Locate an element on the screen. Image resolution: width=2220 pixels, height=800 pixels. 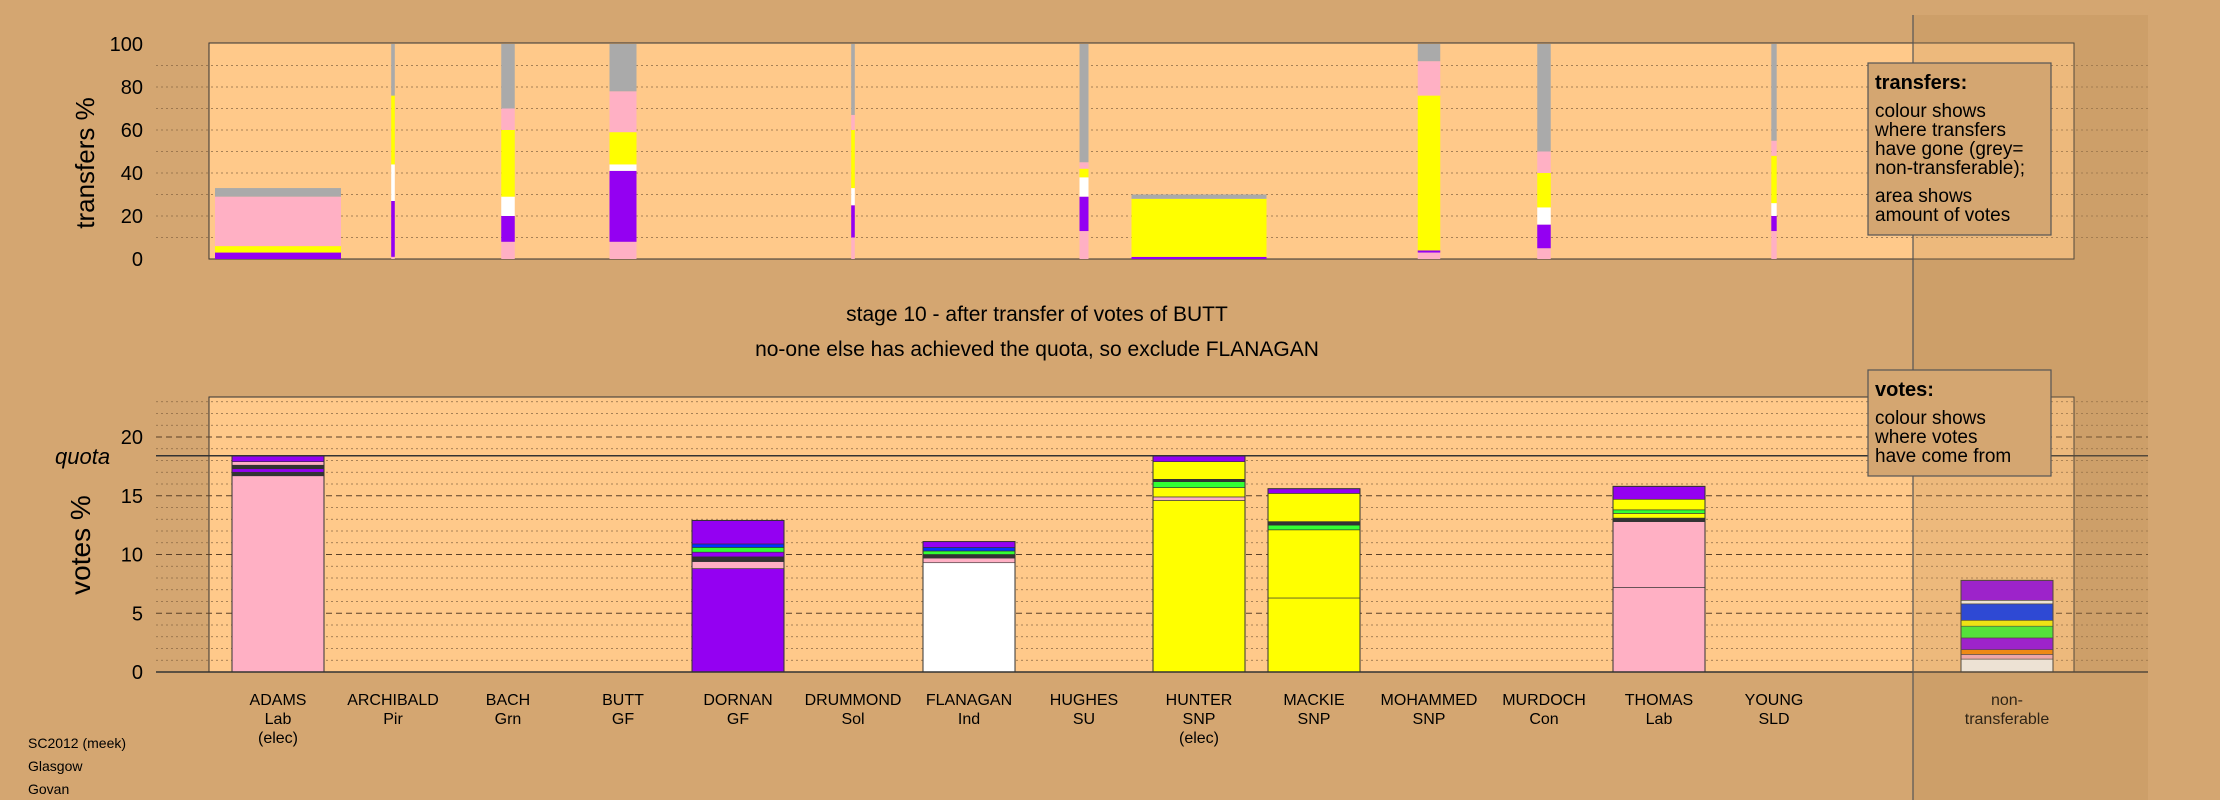
y-tick-label: 40 is located at coordinates (132, 174).